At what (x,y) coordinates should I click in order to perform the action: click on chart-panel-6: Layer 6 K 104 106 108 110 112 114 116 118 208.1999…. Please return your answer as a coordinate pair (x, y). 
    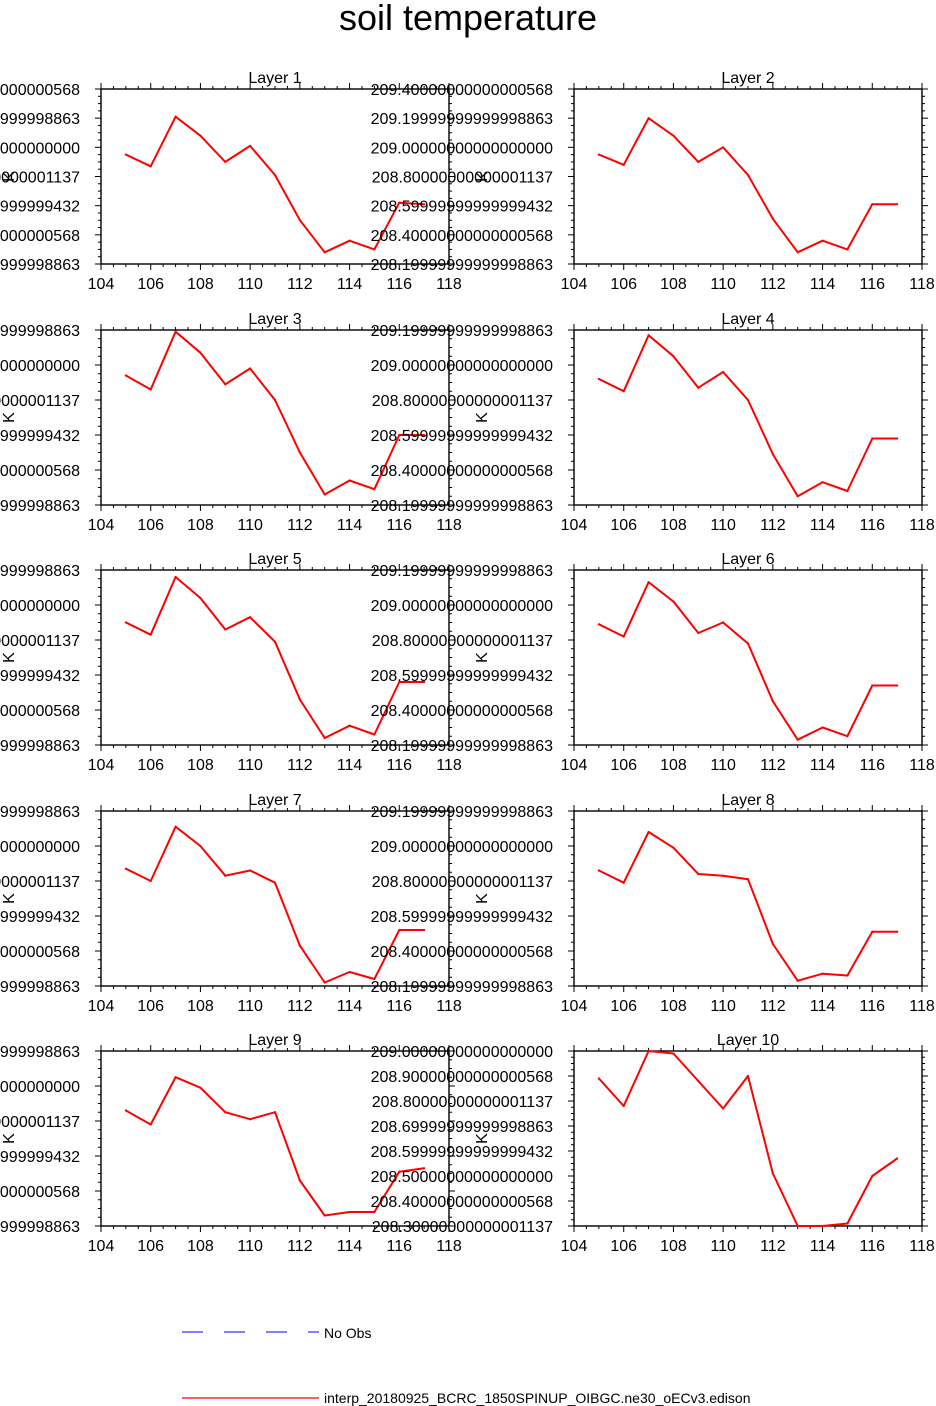
    Looking at the image, I should click on (653, 662).